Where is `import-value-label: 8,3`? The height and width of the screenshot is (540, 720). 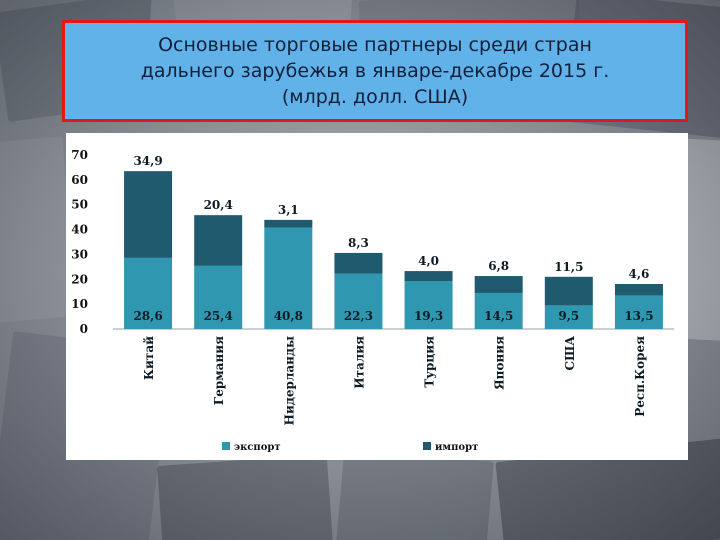 import-value-label: 8,3 is located at coordinates (358, 243).